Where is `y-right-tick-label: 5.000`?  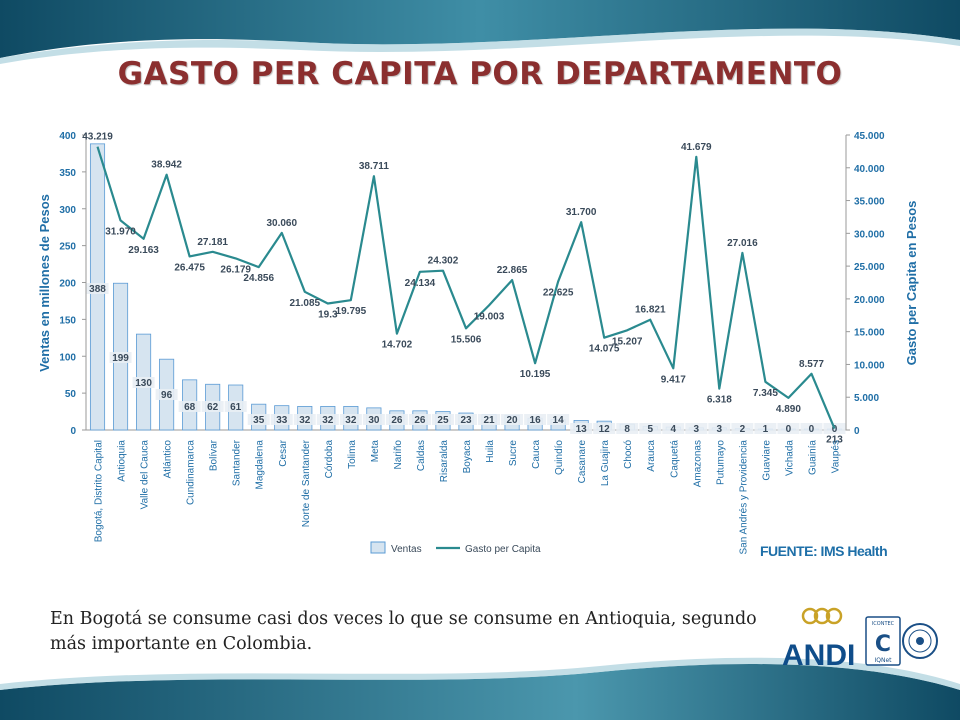 y-right-tick-label: 5.000 is located at coordinates (866, 398).